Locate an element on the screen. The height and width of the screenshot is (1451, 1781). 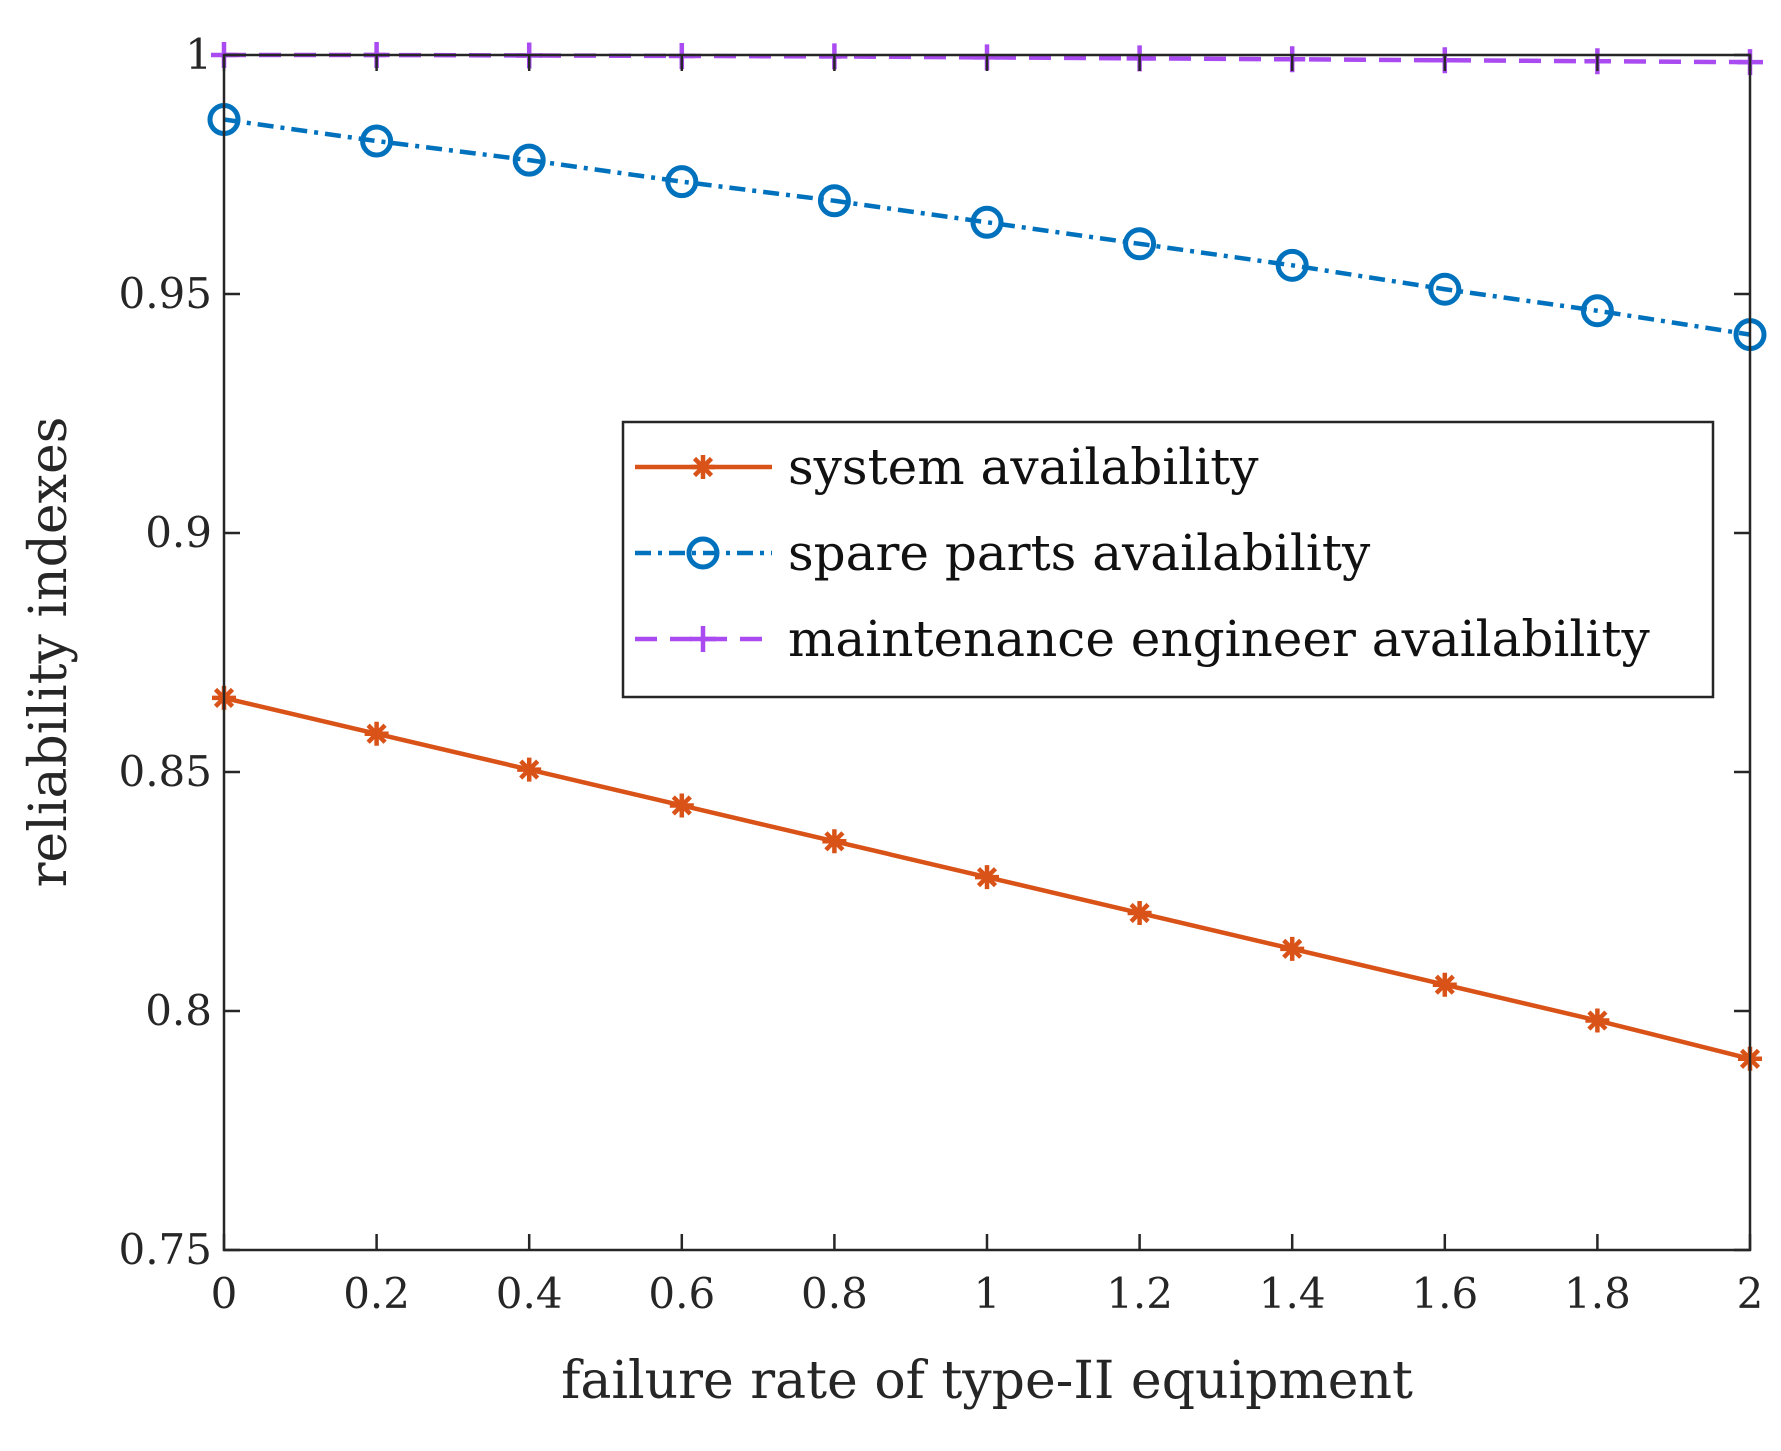
legend-label: spare parts availability is located at coordinates (1079, 553).